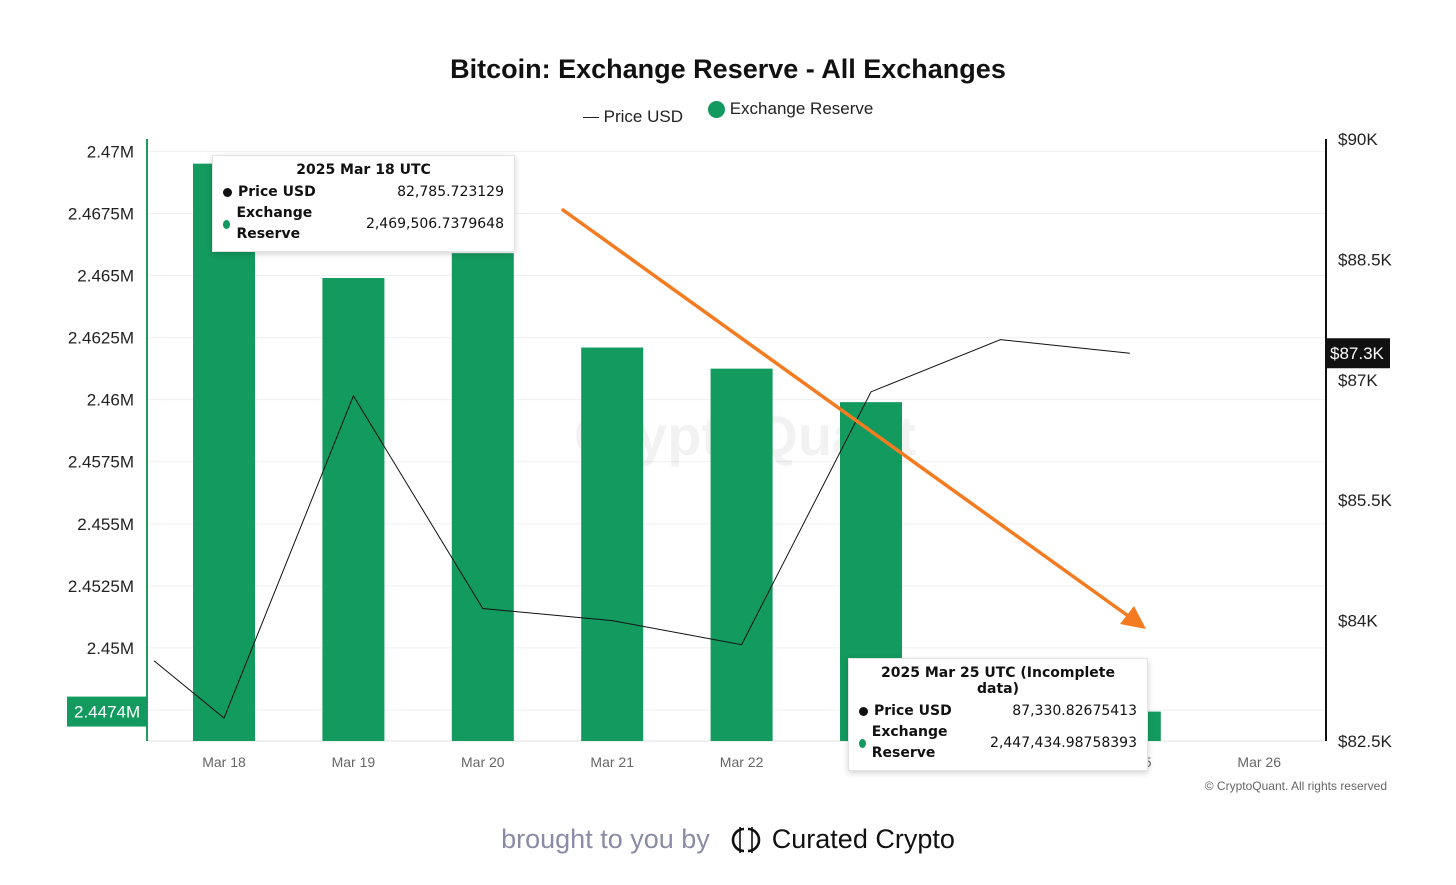 The height and width of the screenshot is (885, 1456). Describe the element at coordinates (274, 223) in the screenshot. I see `tooltip-mar-18-reserve-label: Exchange Reserve` at that location.